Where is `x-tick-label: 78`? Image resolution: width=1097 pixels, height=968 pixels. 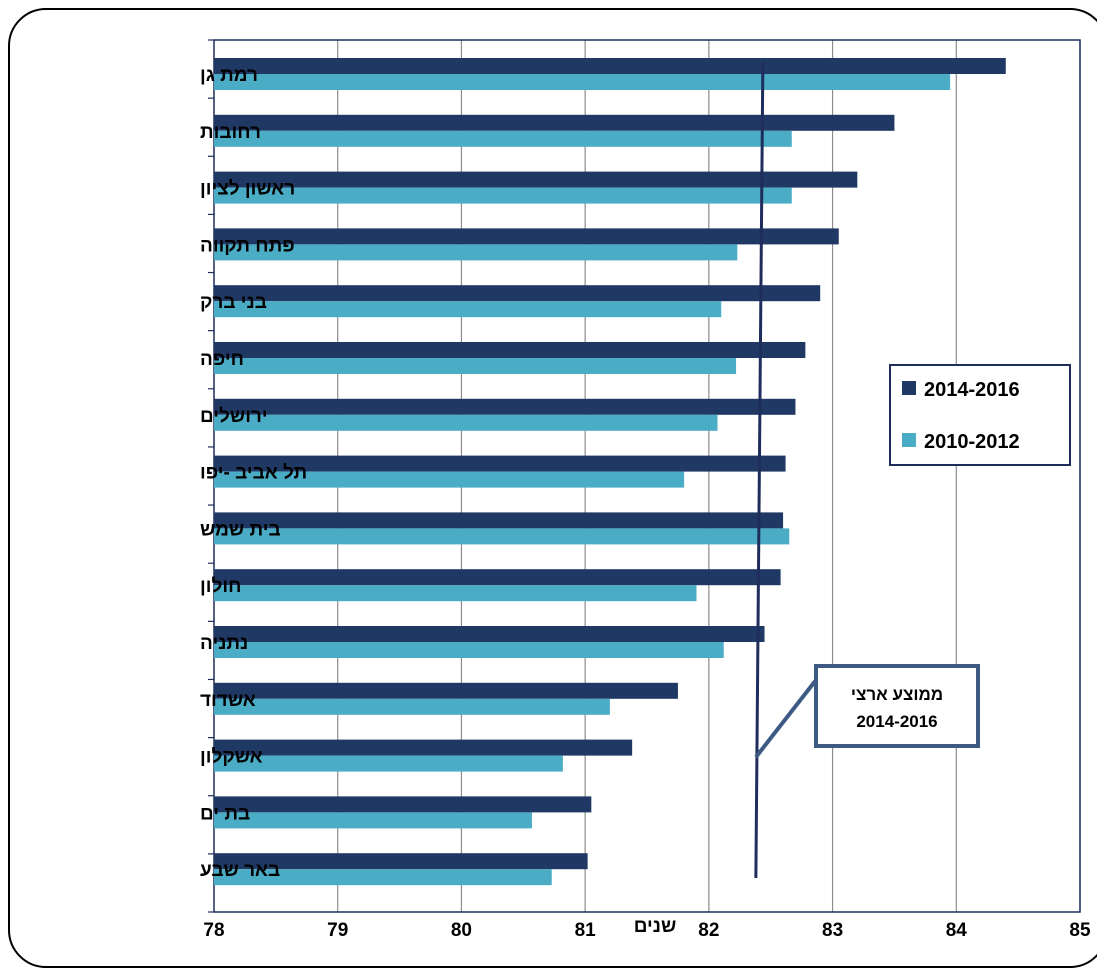
x-tick-label: 78 is located at coordinates (213, 930).